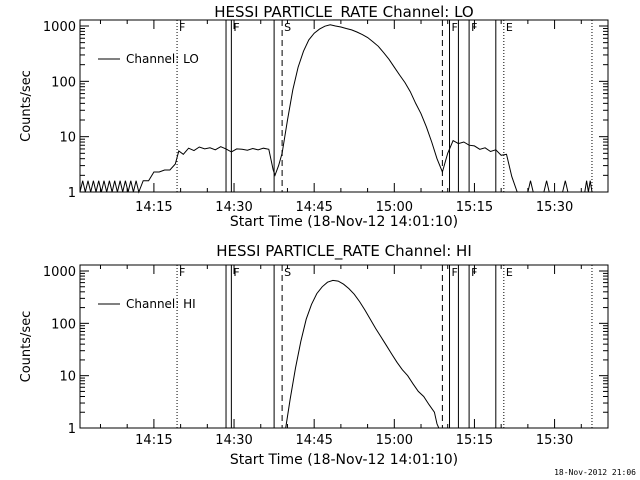 This screenshot has width=640, height=480. What do you see at coordinates (595, 472) in the screenshot?
I see `footer-timestamp: 18-Nov-2012 21:06` at bounding box center [595, 472].